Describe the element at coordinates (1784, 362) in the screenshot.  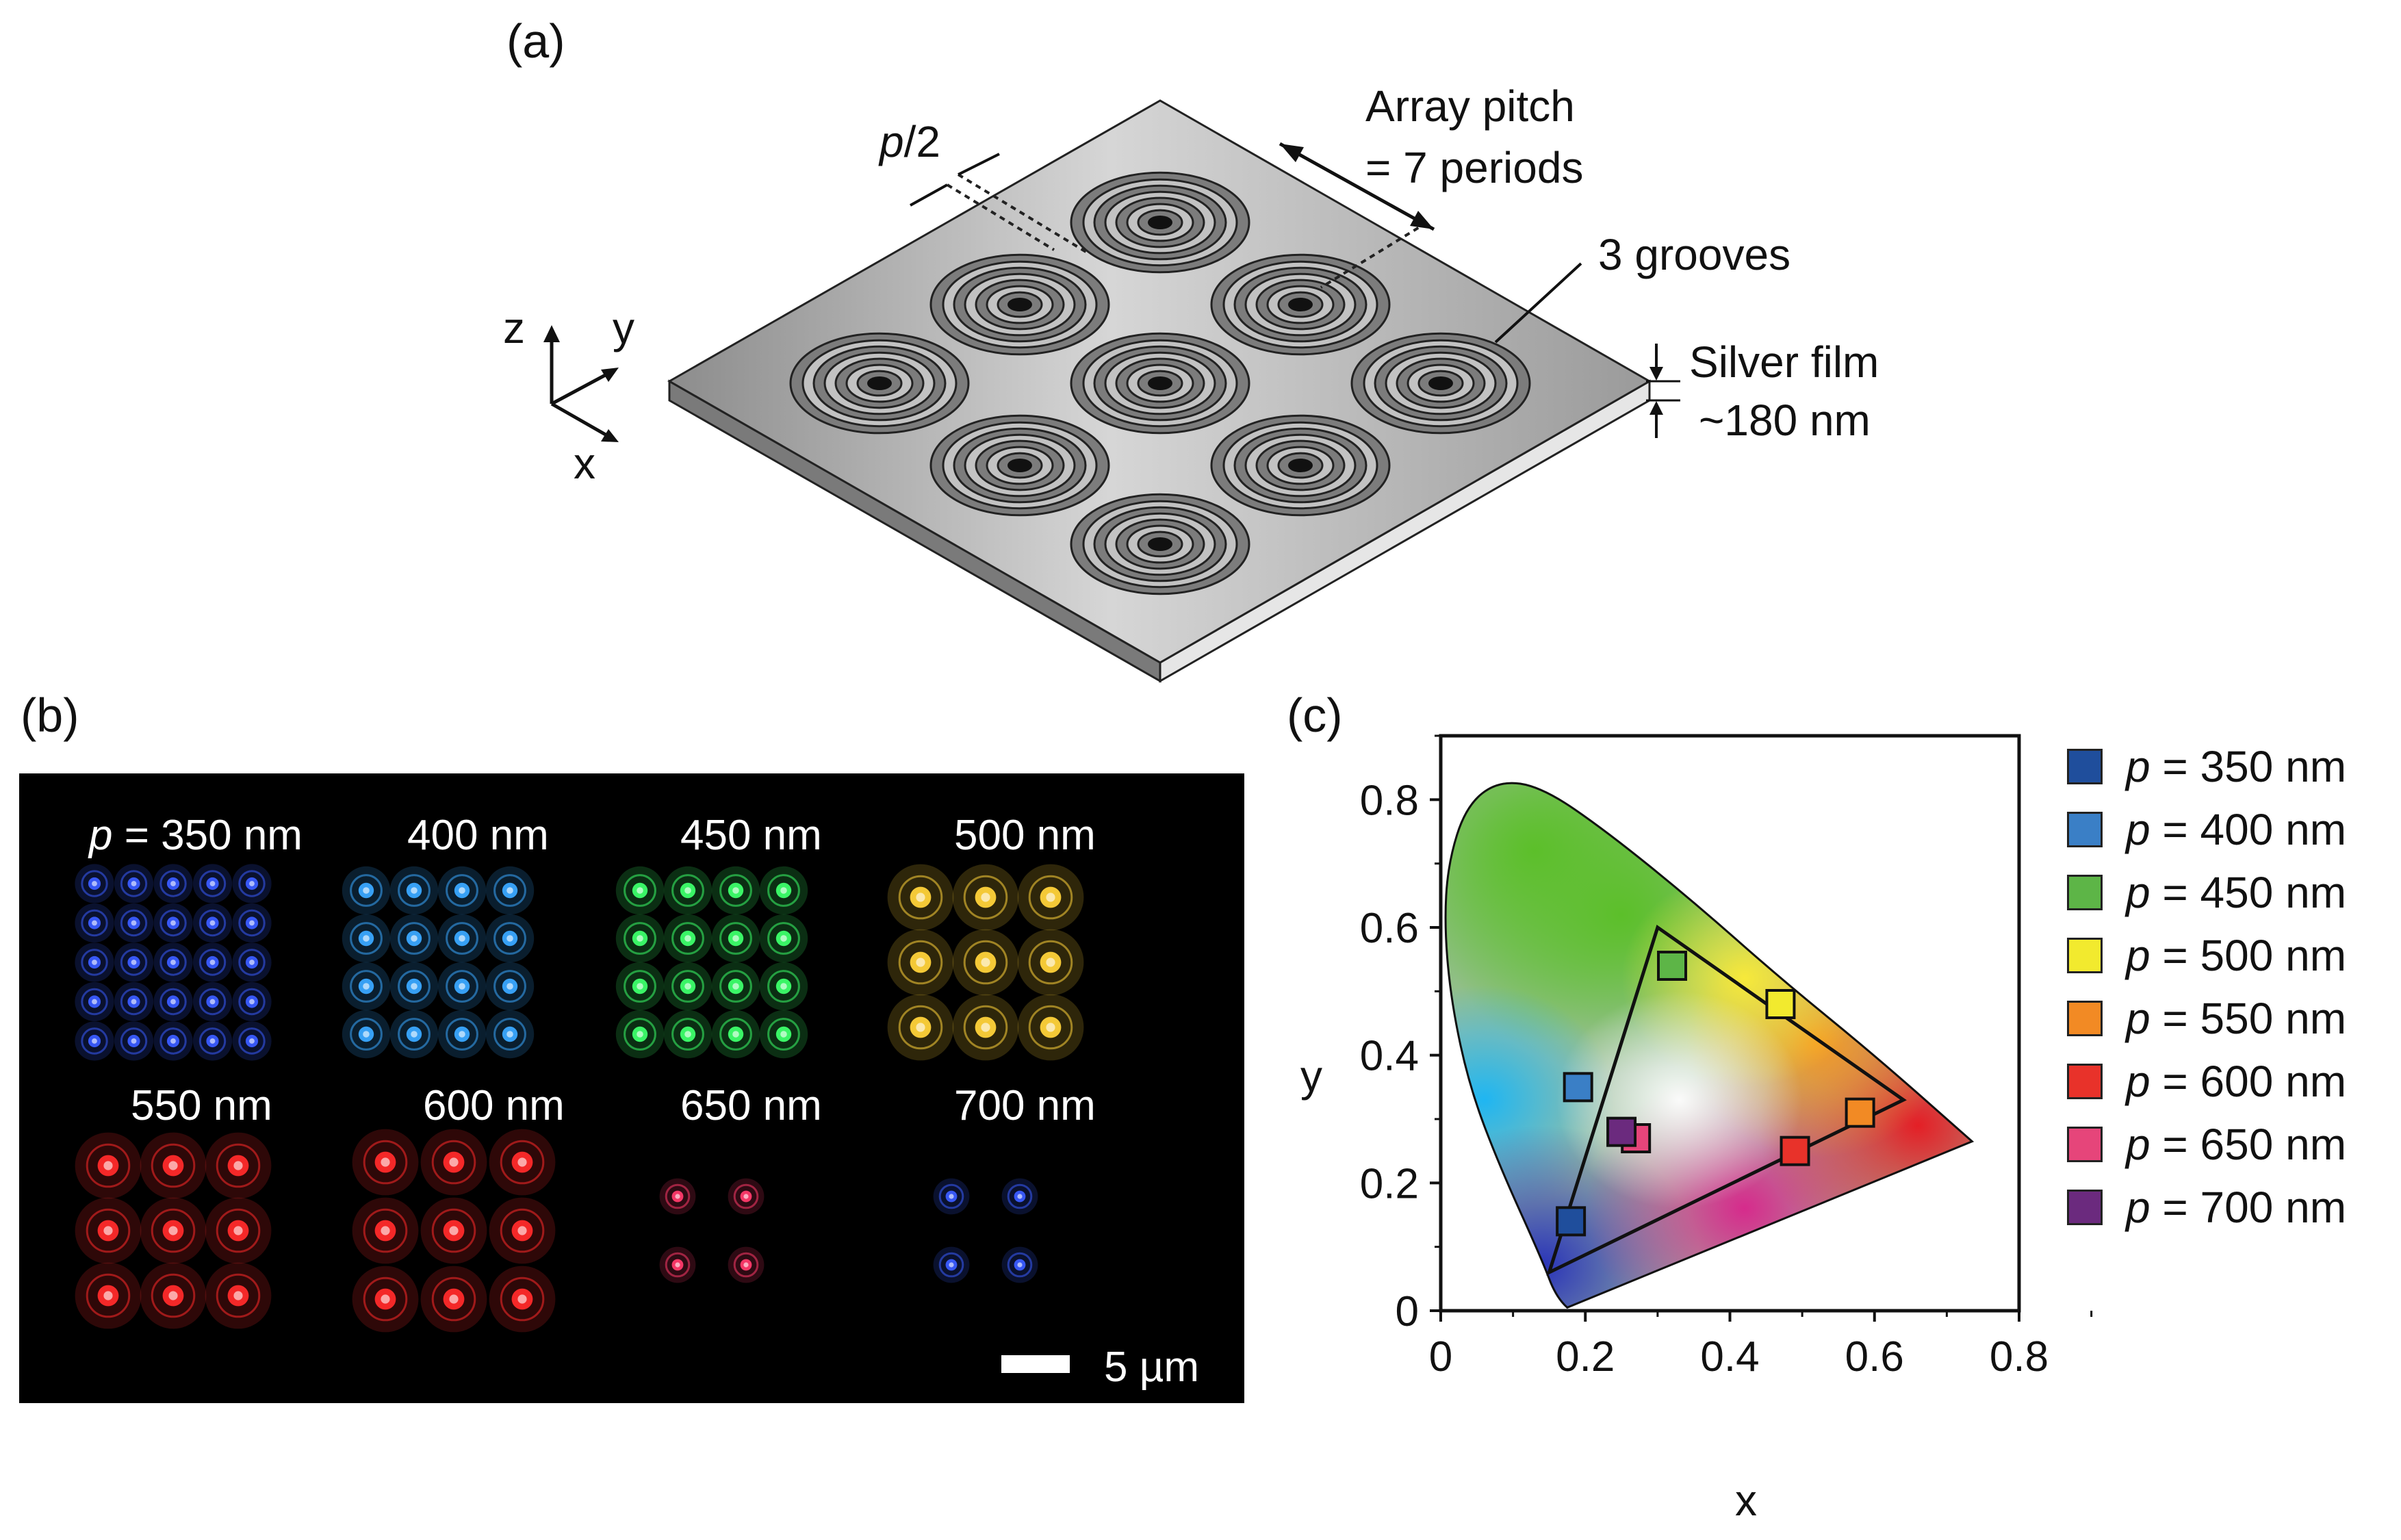
I see `silver-film-label: Silver film` at that location.